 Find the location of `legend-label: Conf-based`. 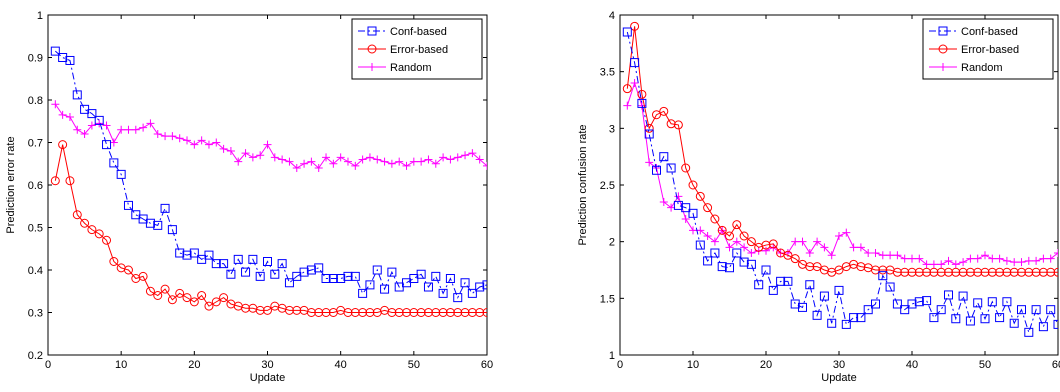

legend-label: Conf-based is located at coordinates (418, 32).